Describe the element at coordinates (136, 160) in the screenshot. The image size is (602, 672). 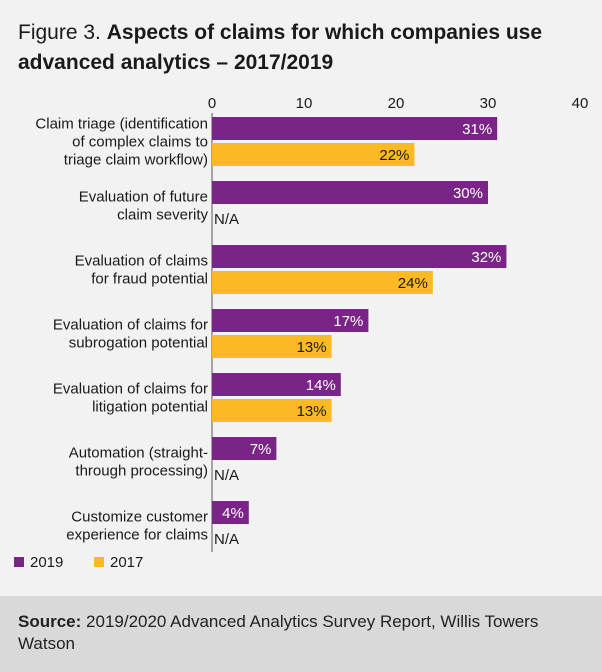
I see `category-label: triage claim workflow)` at that location.